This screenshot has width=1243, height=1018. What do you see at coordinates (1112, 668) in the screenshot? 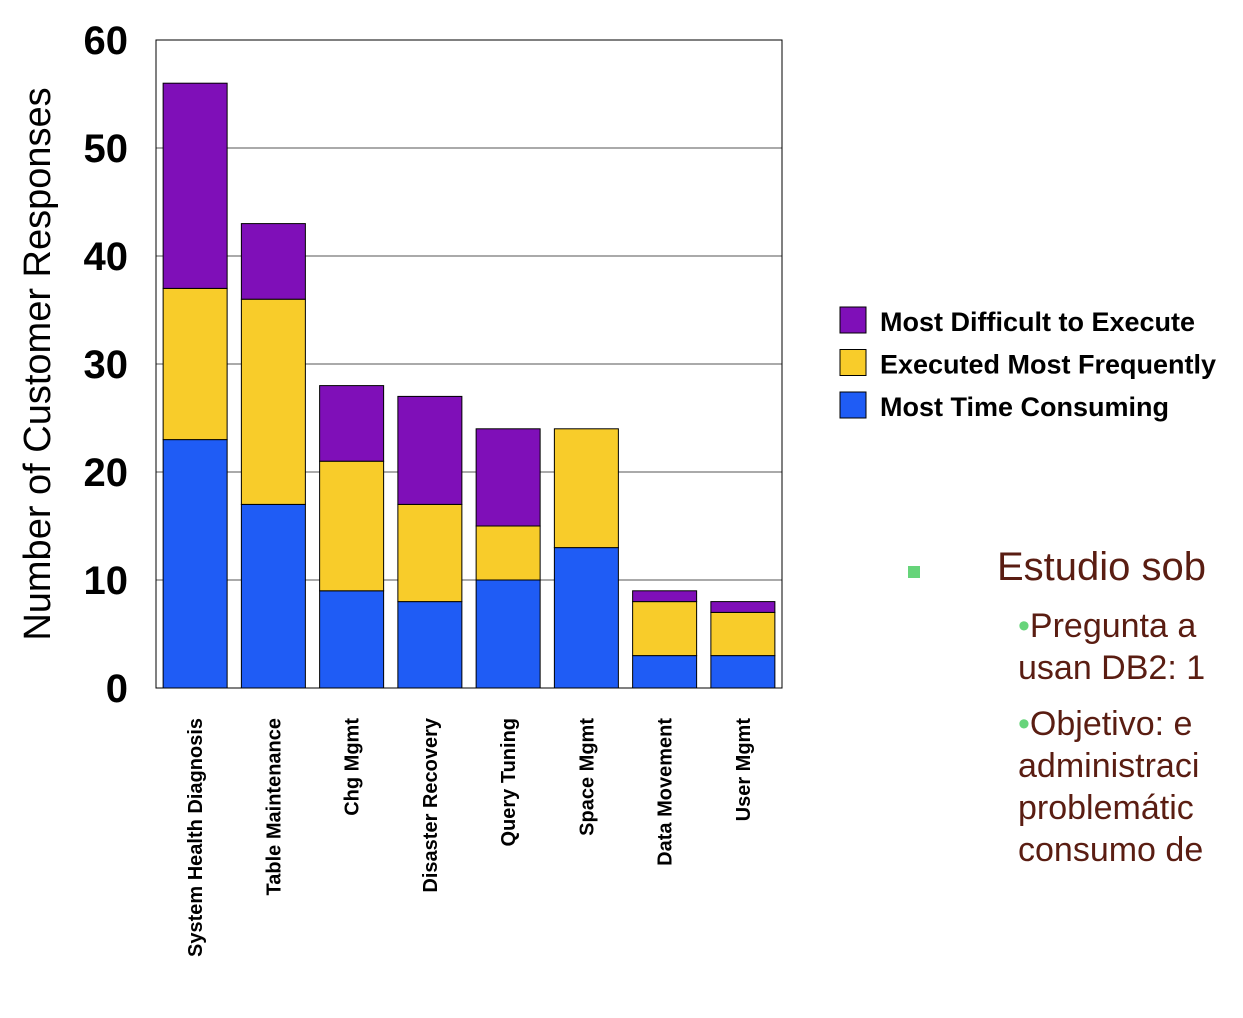
I see `sub-bullet-1-line2: usan DB2: 1` at bounding box center [1112, 668].